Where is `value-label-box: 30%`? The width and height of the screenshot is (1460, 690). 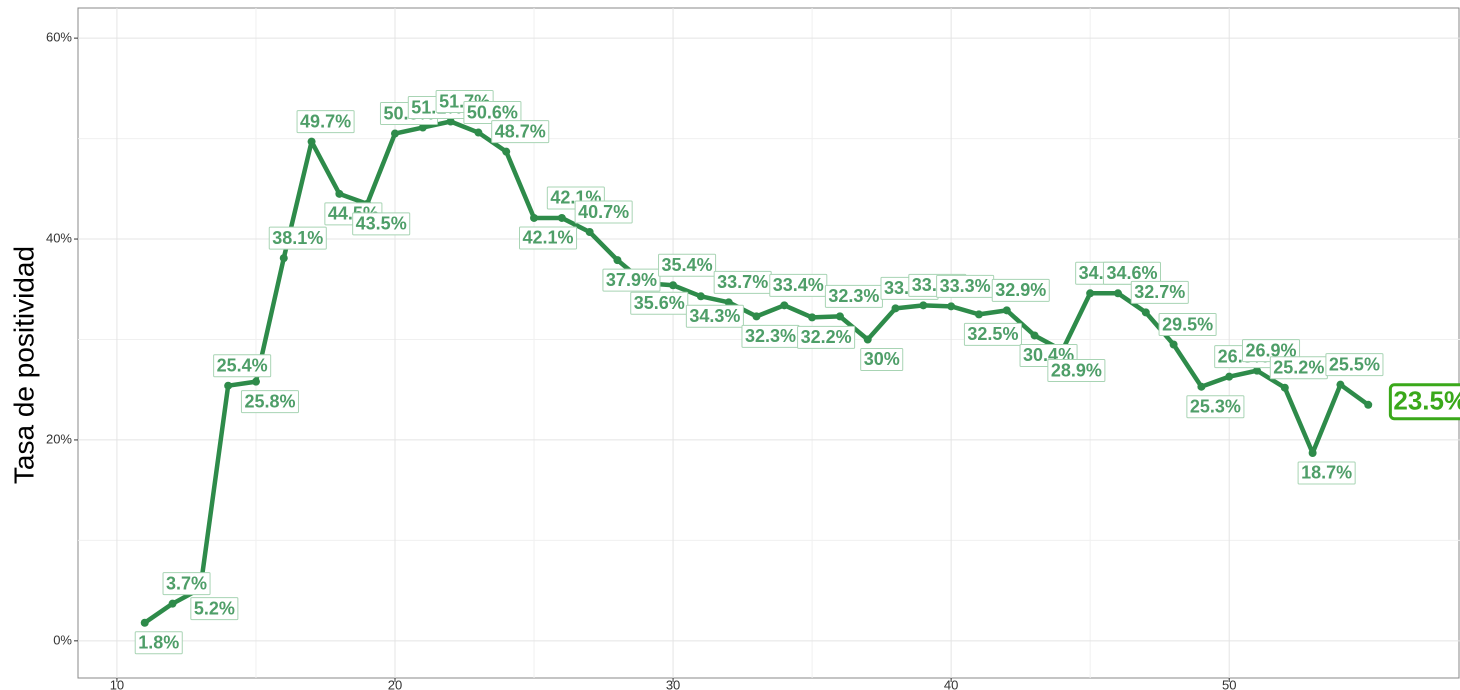
value-label-box: 30% is located at coordinates (882, 359).